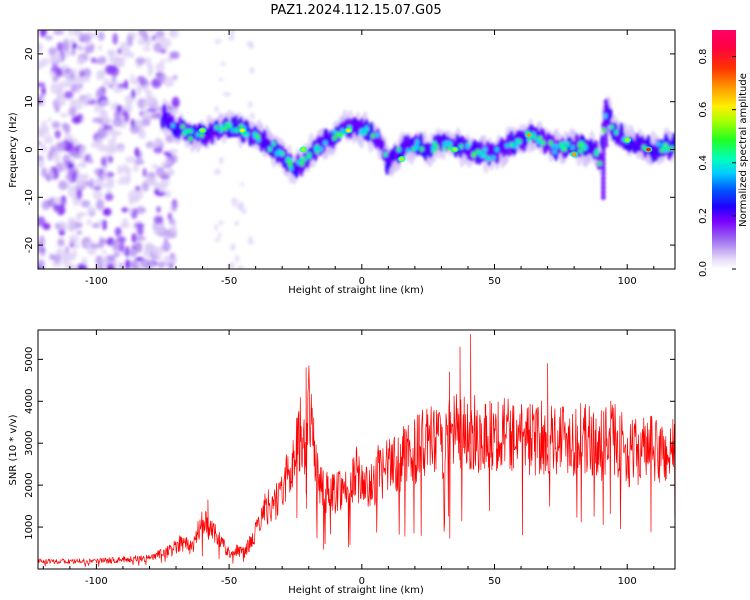  What do you see at coordinates (703, 216) in the screenshot?
I see `colorbar-tick-label: 0.2` at bounding box center [703, 216].